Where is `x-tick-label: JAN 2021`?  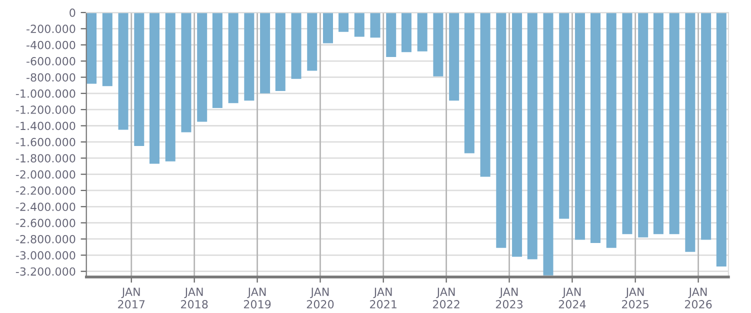
x-tick-label: JAN 2021 is located at coordinates (383, 298).